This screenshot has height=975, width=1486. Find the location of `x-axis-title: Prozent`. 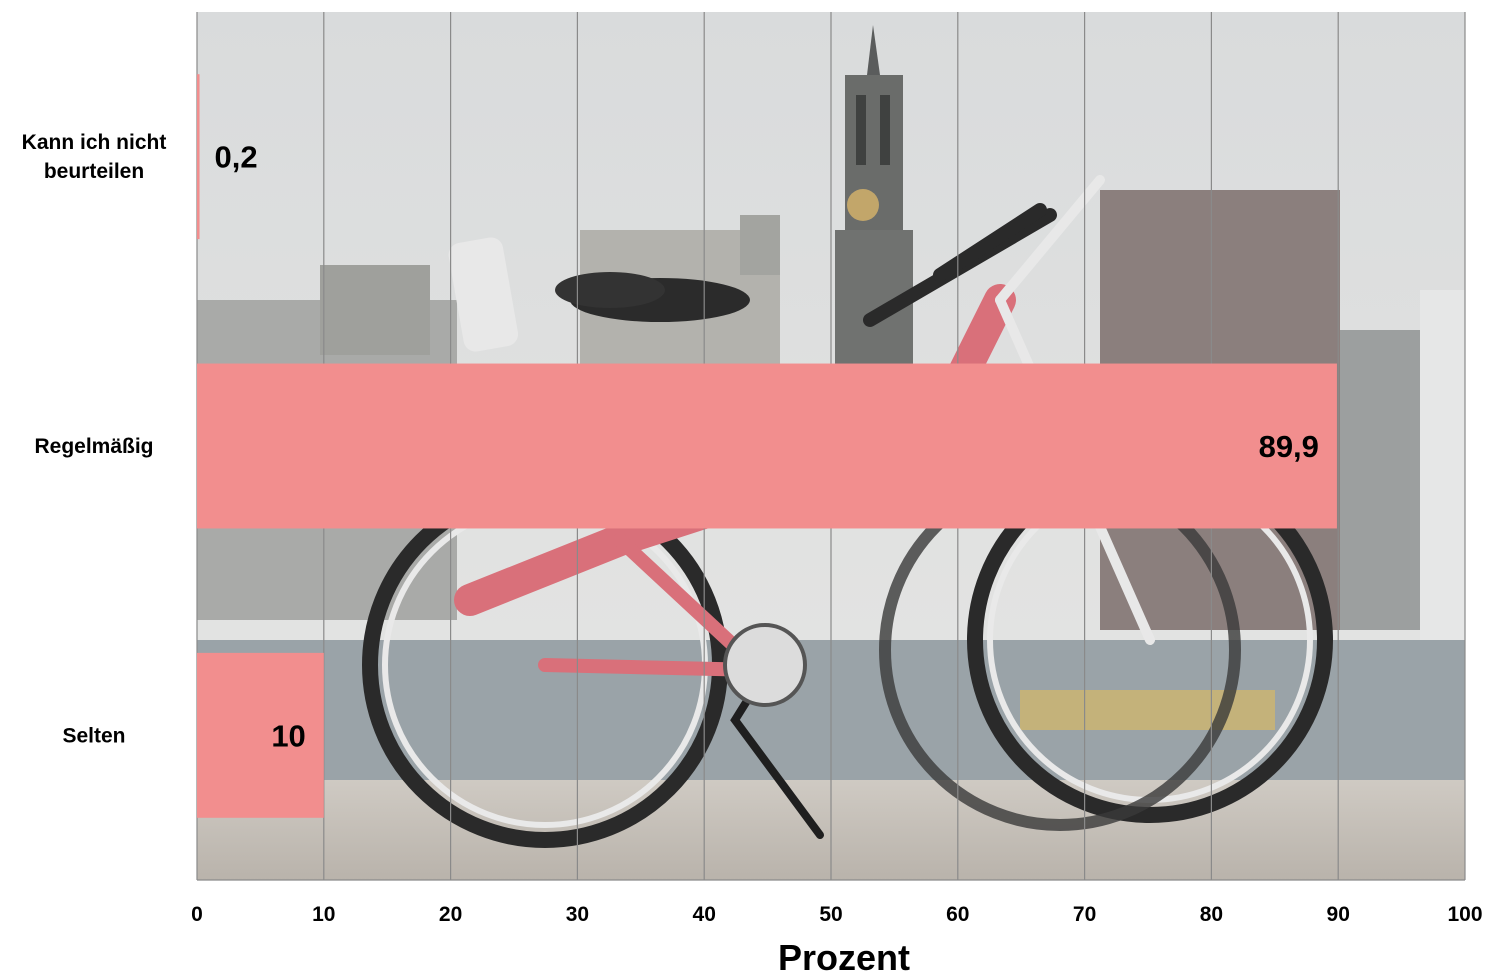

x-axis-title: Prozent is located at coordinates (844, 956).